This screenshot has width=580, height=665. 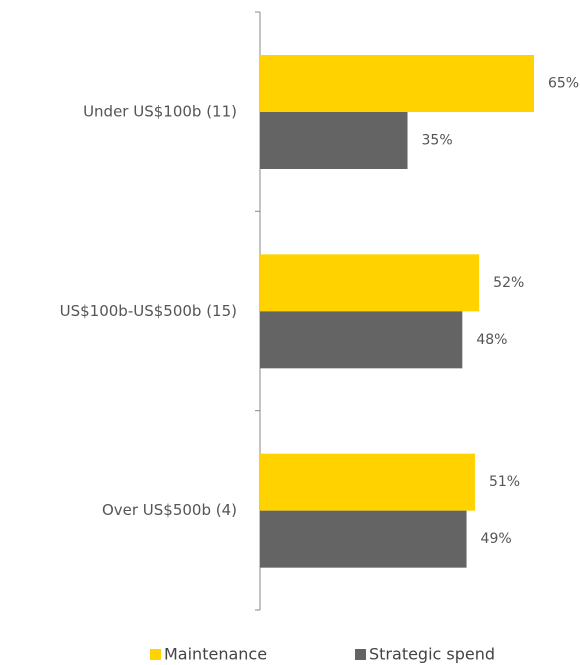 I want to click on value-label: 49%, so click(x=496, y=539).